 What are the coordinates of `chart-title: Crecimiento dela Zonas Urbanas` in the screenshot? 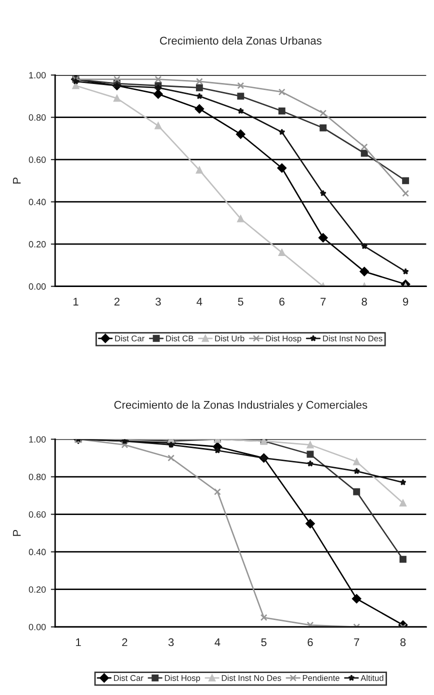 It's located at (241, 40).